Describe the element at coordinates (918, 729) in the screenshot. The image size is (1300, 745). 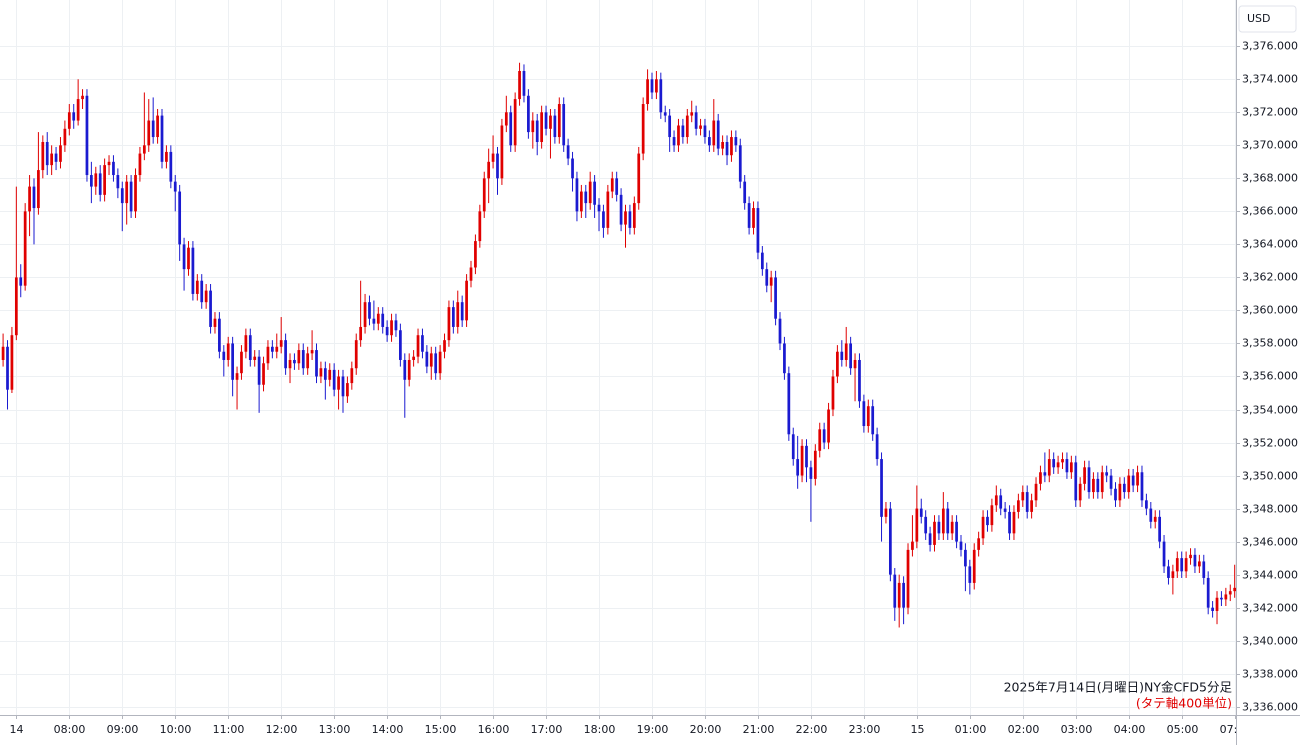
I see `x-tick-label: 15` at that location.